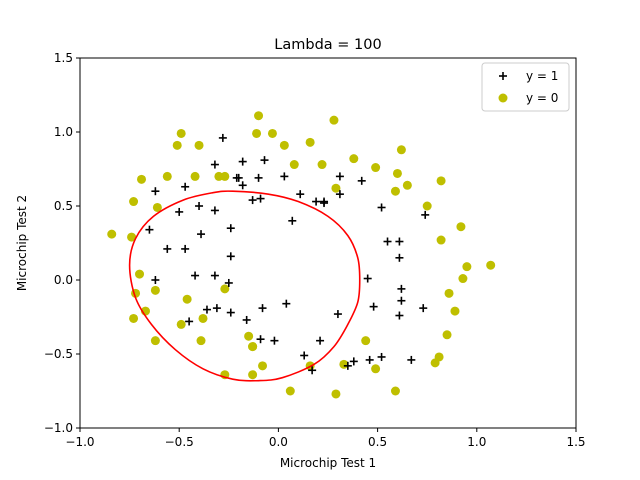 This screenshot has height=480, width=640. Describe the element at coordinates (63, 132) in the screenshot. I see `y-tick-label-4: 1.0` at that location.